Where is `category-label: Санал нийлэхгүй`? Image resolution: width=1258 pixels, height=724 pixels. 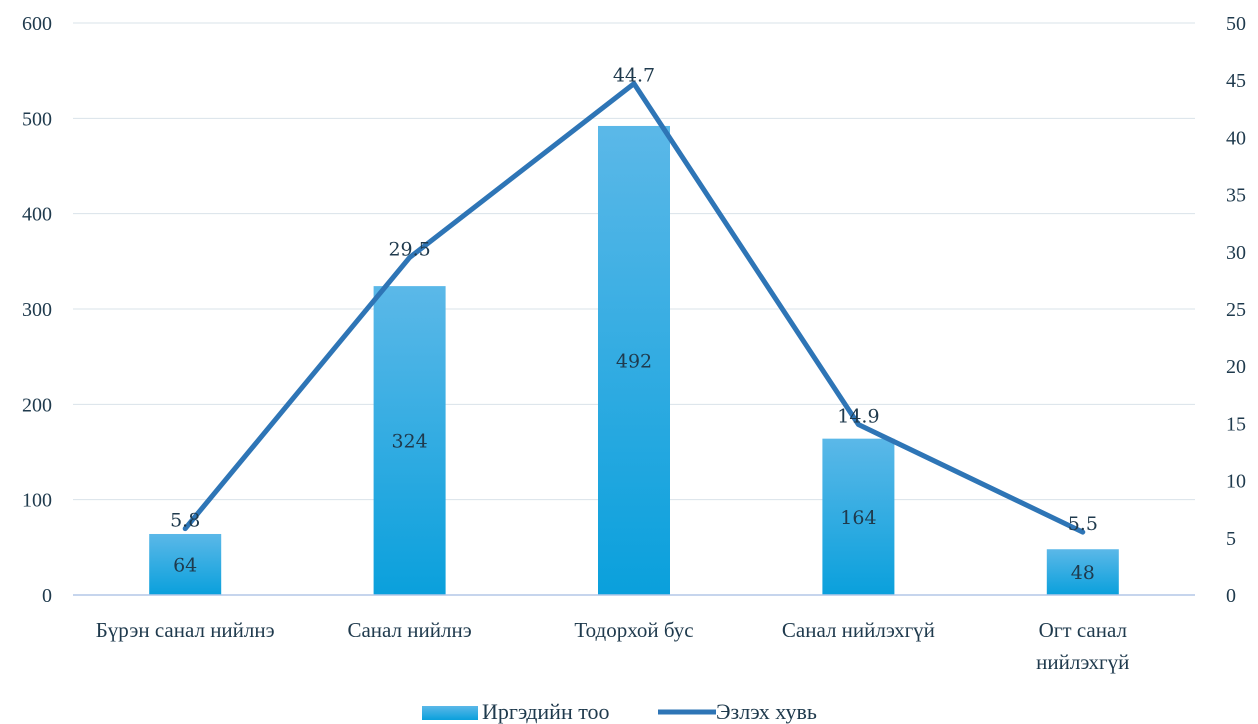
category-label: Санал нийлэхгүй is located at coordinates (858, 630).